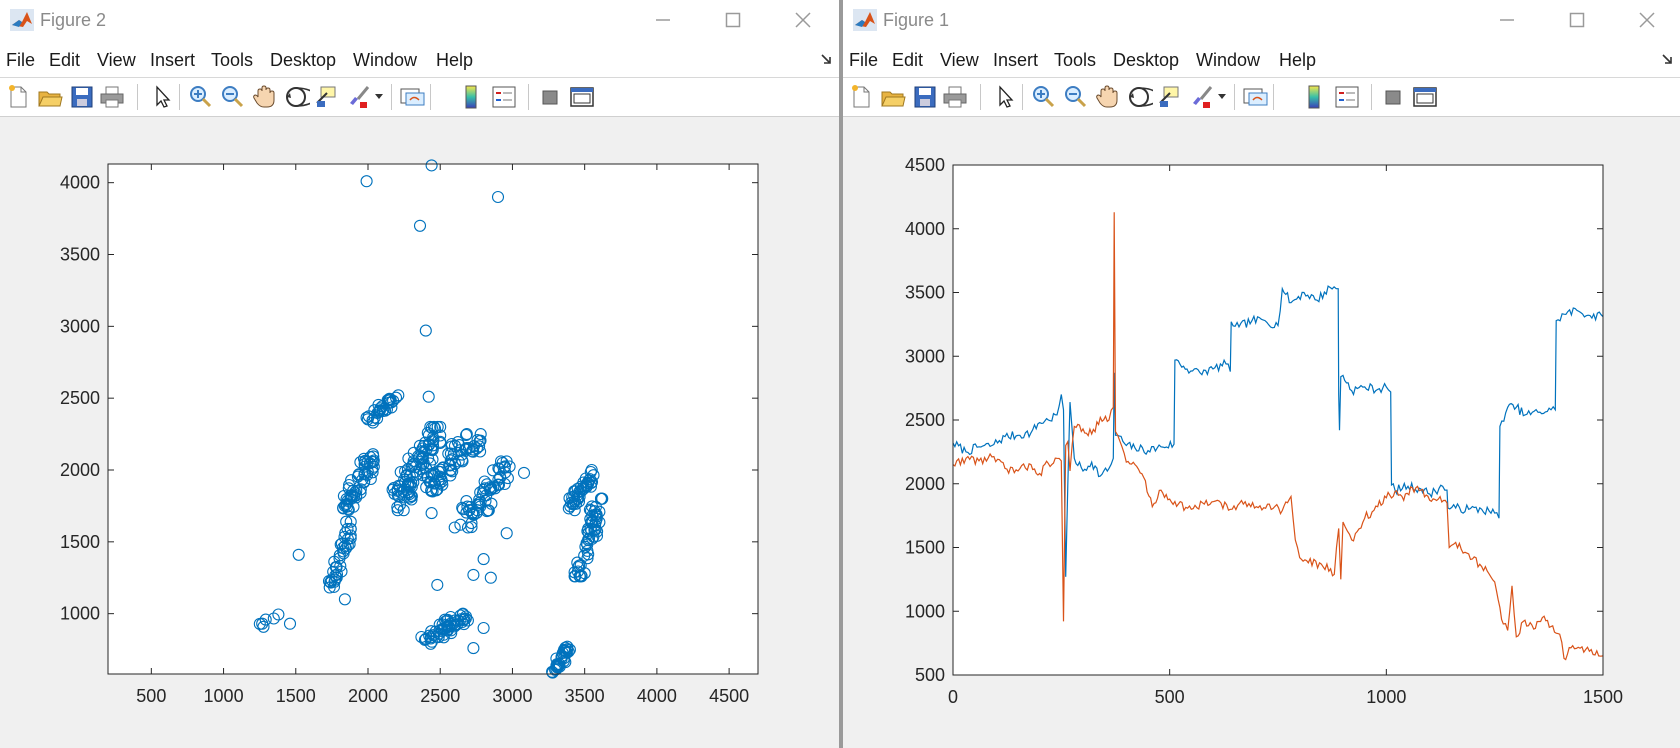 The width and height of the screenshot is (1680, 748). What do you see at coordinates (368, 696) in the screenshot?
I see `x-tick-label: 2000` at bounding box center [368, 696].